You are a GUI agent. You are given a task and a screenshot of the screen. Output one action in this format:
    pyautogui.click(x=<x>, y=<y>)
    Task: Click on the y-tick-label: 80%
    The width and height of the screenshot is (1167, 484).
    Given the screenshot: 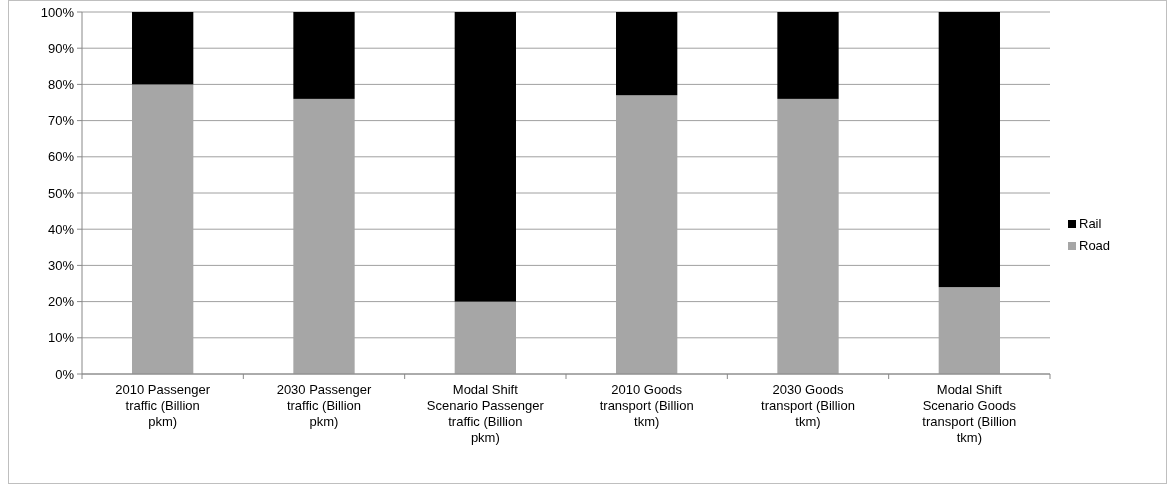 What is the action you would take?
    pyautogui.click(x=61, y=84)
    